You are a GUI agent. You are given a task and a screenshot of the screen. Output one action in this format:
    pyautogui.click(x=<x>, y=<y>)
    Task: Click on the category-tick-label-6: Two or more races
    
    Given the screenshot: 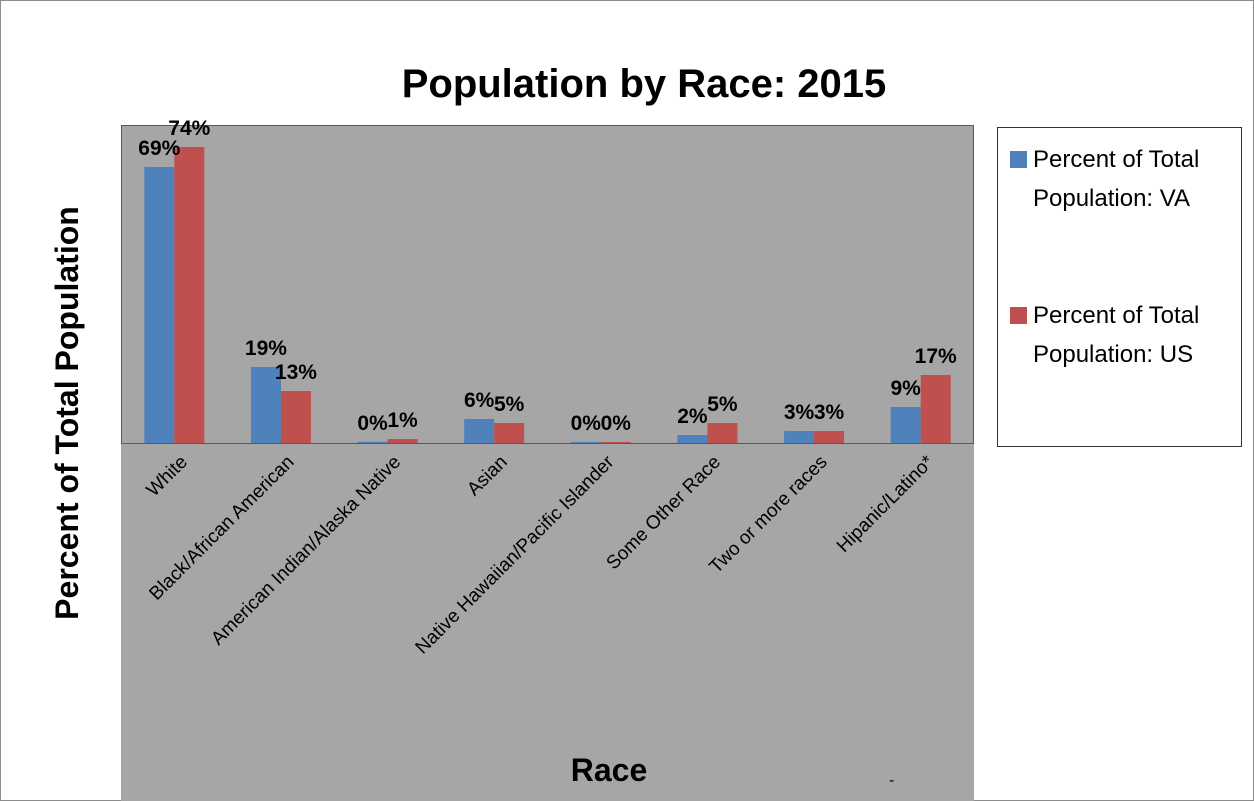 What is the action you would take?
    pyautogui.click(x=769, y=515)
    